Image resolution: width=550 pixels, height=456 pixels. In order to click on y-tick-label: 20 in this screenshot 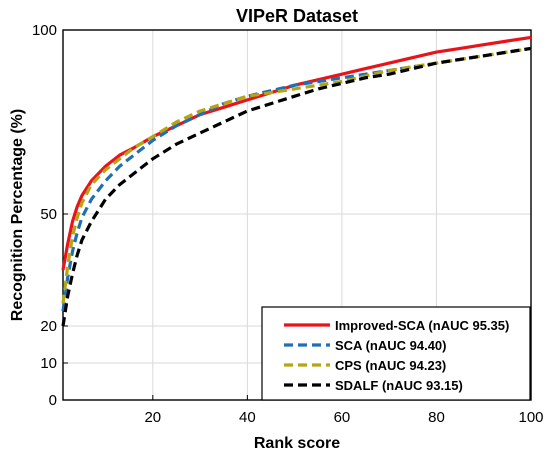, I will do `click(48, 326)`.